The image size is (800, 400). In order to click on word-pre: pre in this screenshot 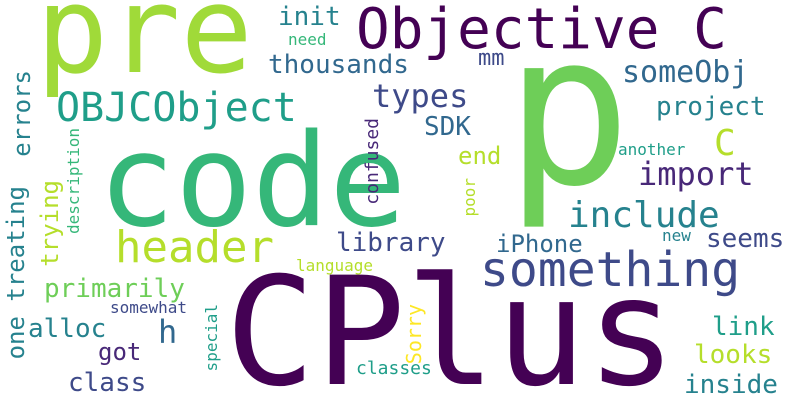, I will do `click(144, 50)`.